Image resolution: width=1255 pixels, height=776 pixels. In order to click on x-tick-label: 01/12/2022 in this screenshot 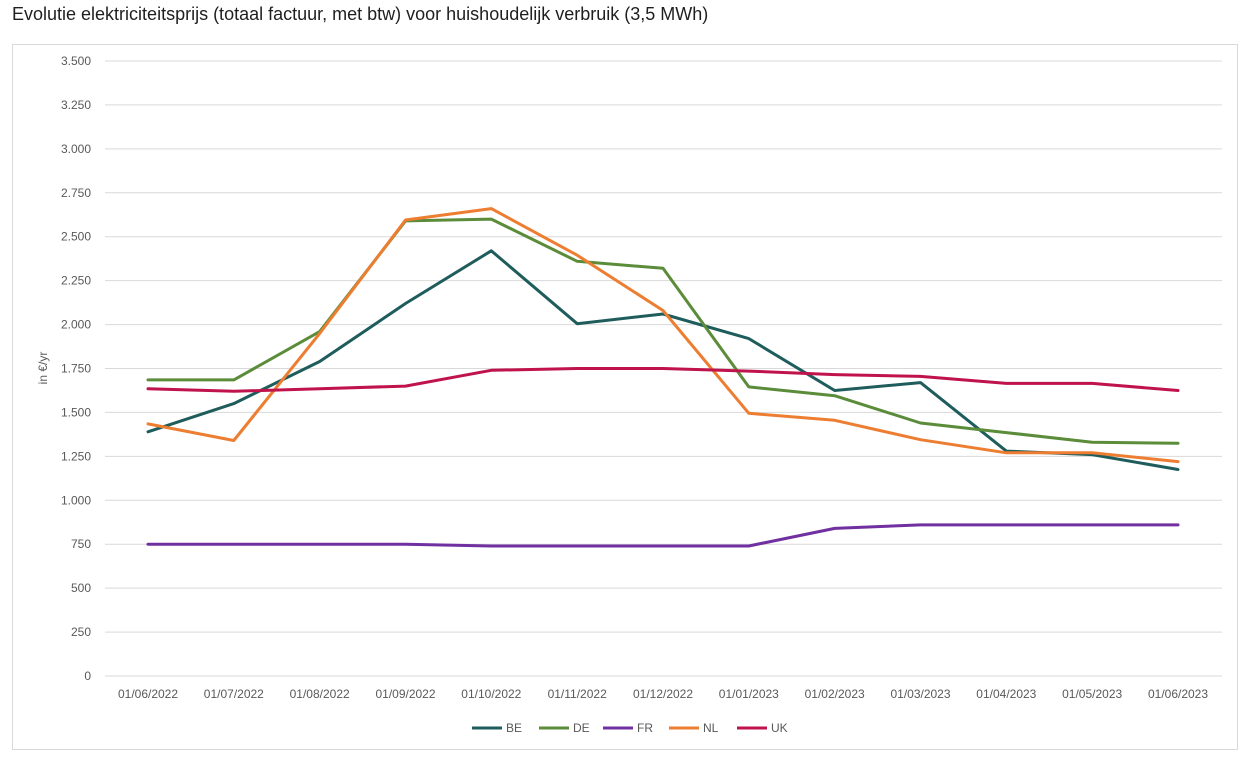, I will do `click(663, 694)`.